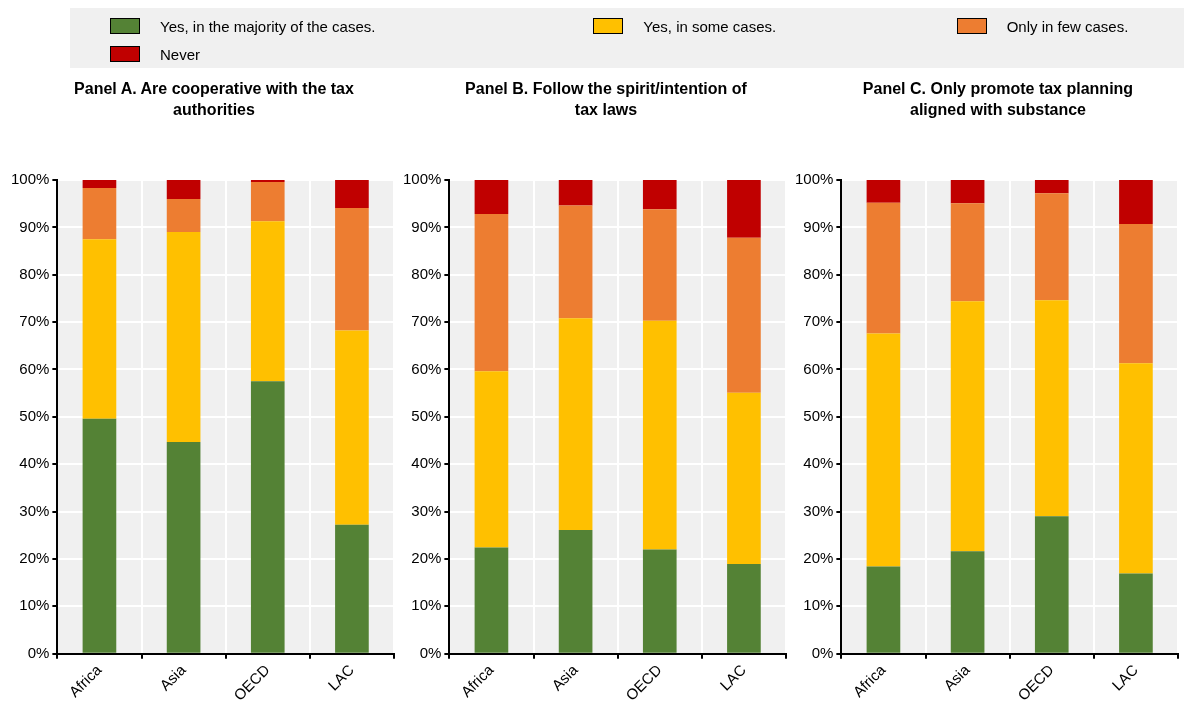  I want to click on chart-title: Panel A. Are cooperative with the tax authorities, so click(214, 99).